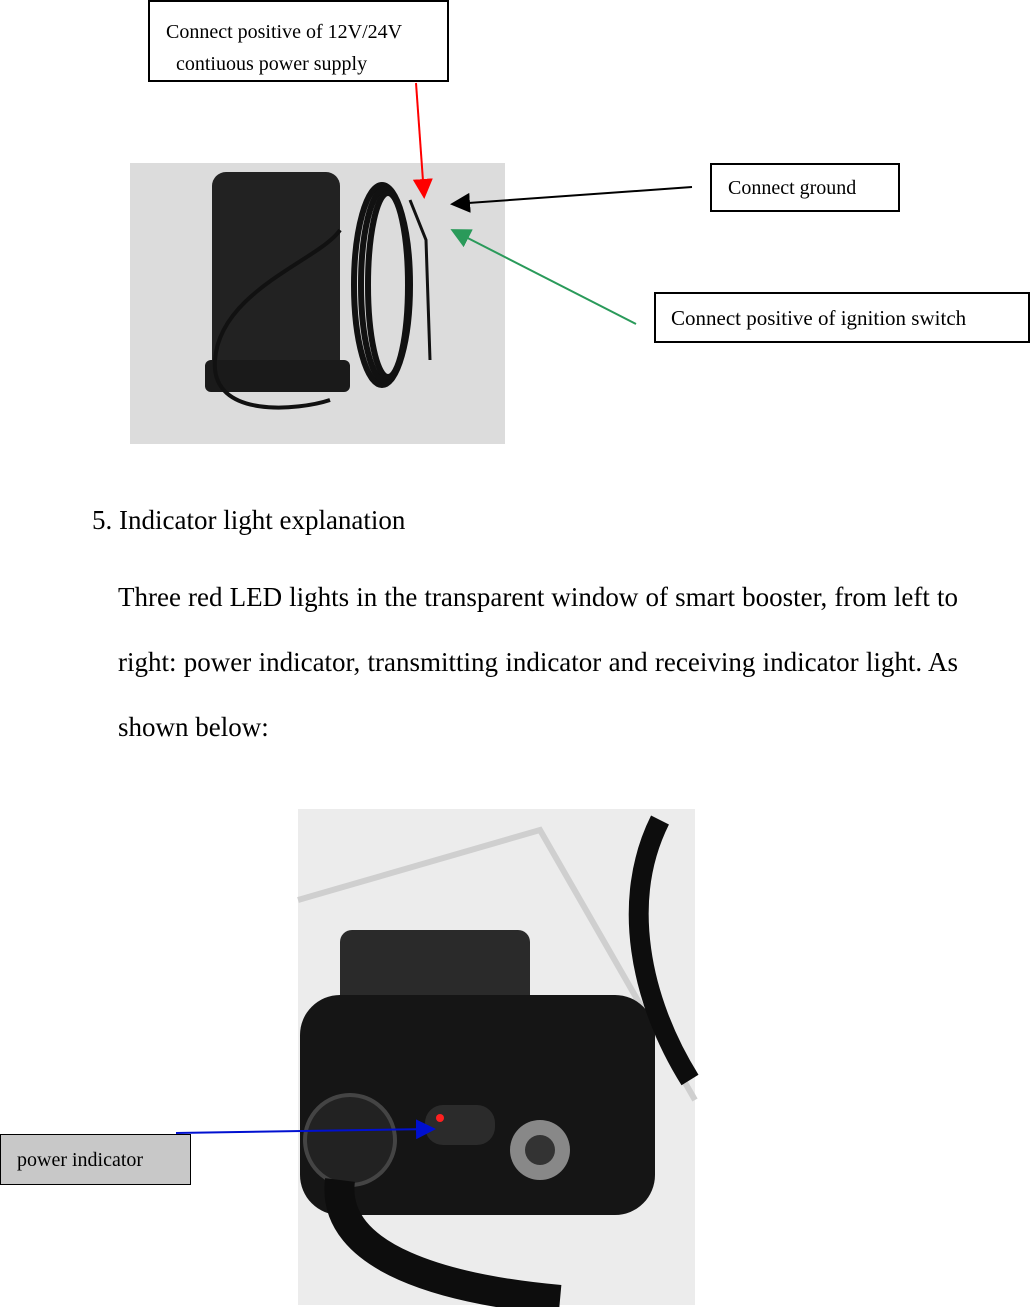  Describe the element at coordinates (819, 318) in the screenshot. I see `callout-text: Connect positive of ignition switch` at that location.